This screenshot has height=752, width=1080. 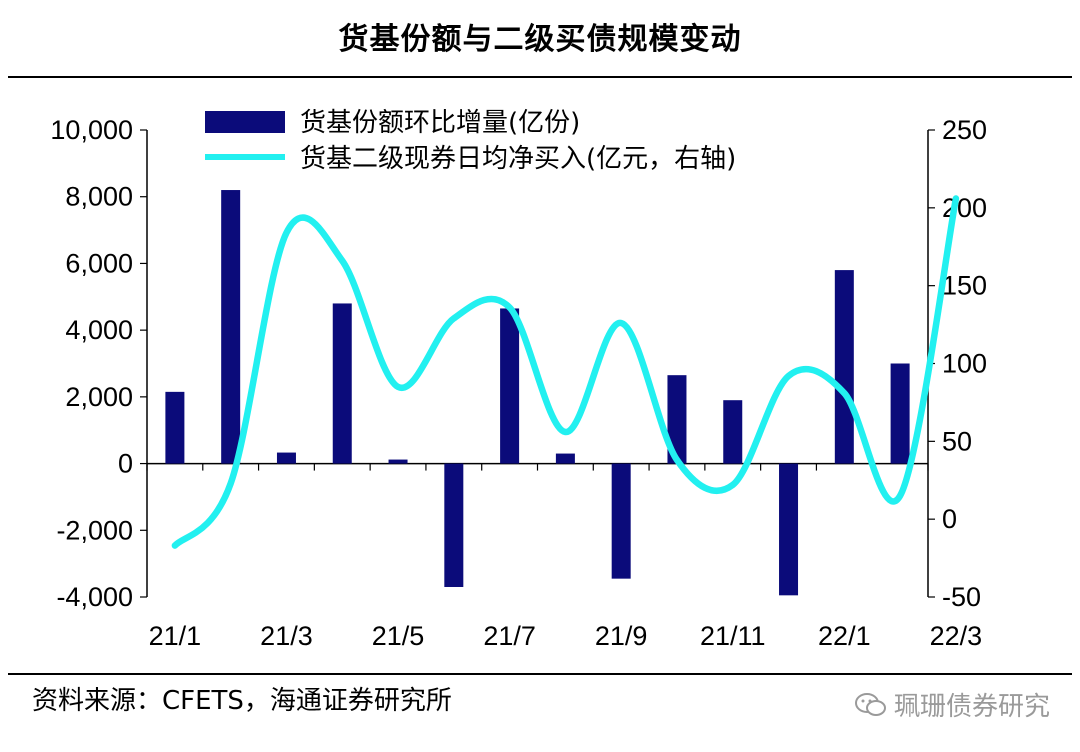 I want to click on source-note: 资料来源：CFETS，海通证券研究所, so click(x=242, y=701).